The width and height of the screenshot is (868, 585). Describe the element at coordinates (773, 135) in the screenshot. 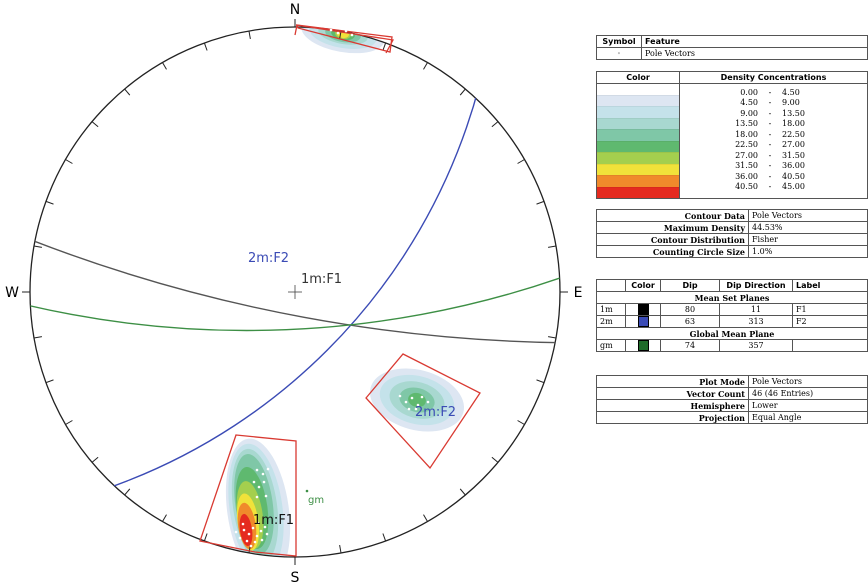

I see `density-range: 18.00-22.50` at that location.